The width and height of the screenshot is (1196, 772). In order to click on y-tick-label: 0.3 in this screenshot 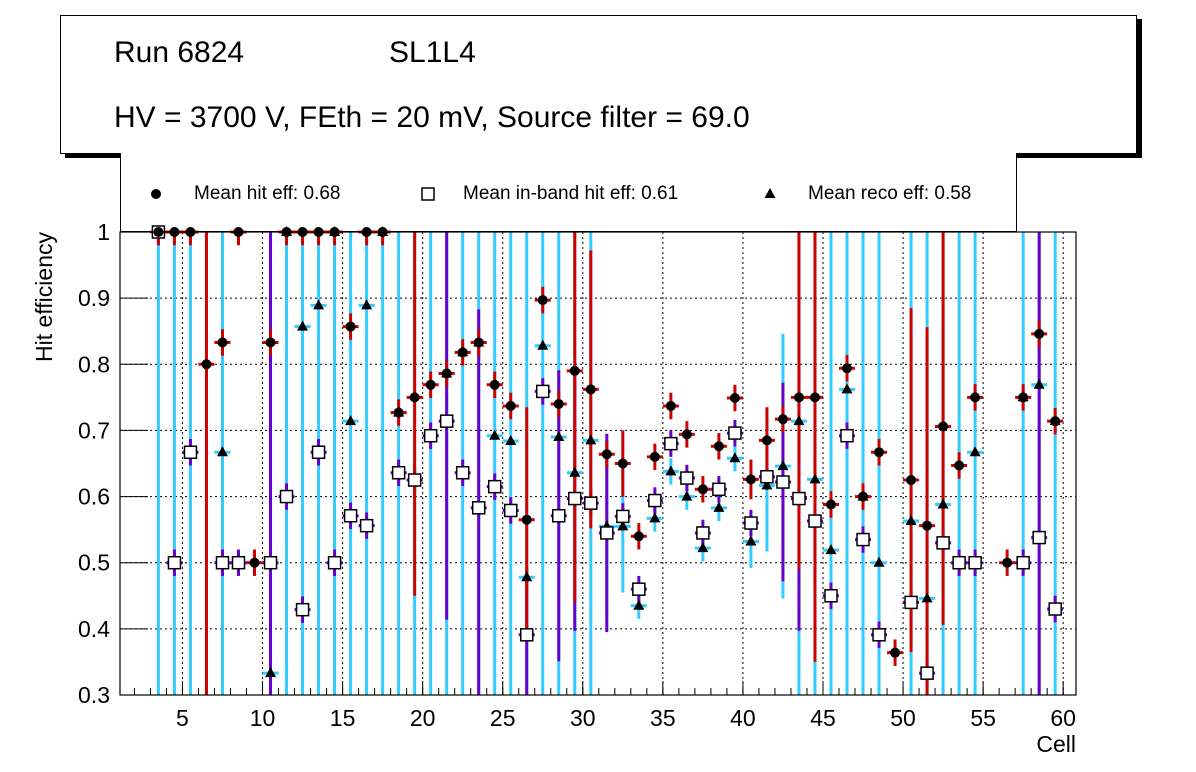, I will do `click(94, 695)`.